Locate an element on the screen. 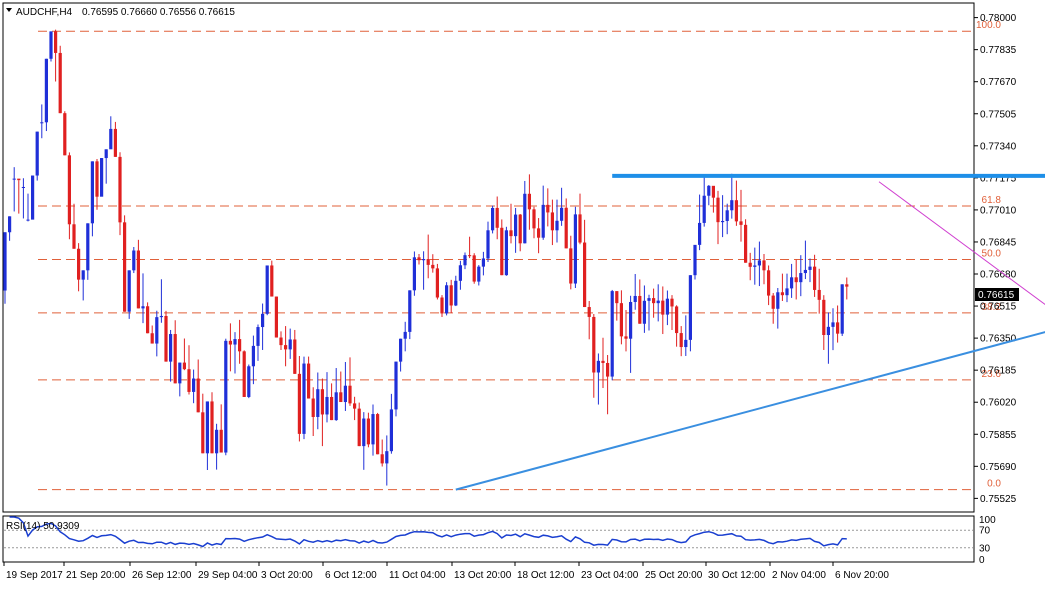  y-tick-label: 0.77340 is located at coordinates (998, 146).